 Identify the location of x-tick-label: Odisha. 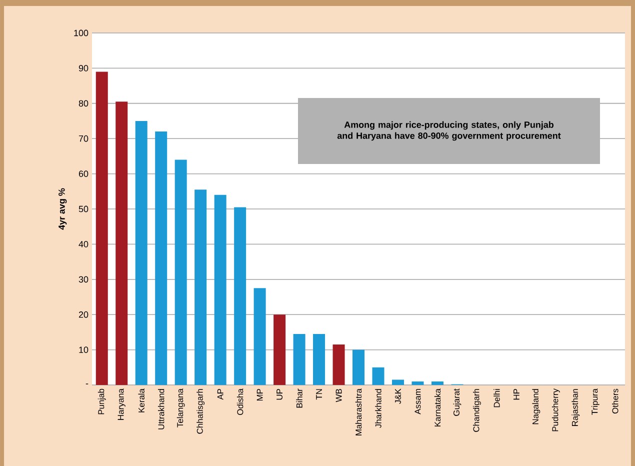
(240, 401).